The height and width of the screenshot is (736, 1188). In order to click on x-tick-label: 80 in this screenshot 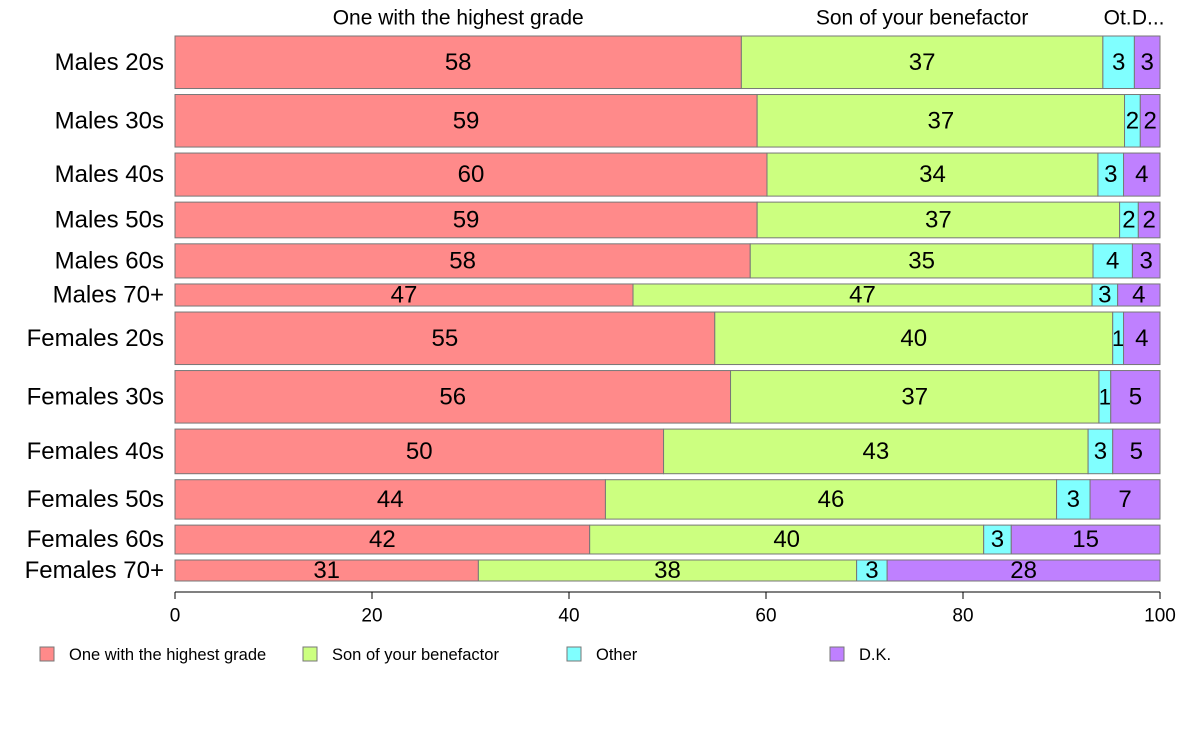, I will do `click(962, 616)`.